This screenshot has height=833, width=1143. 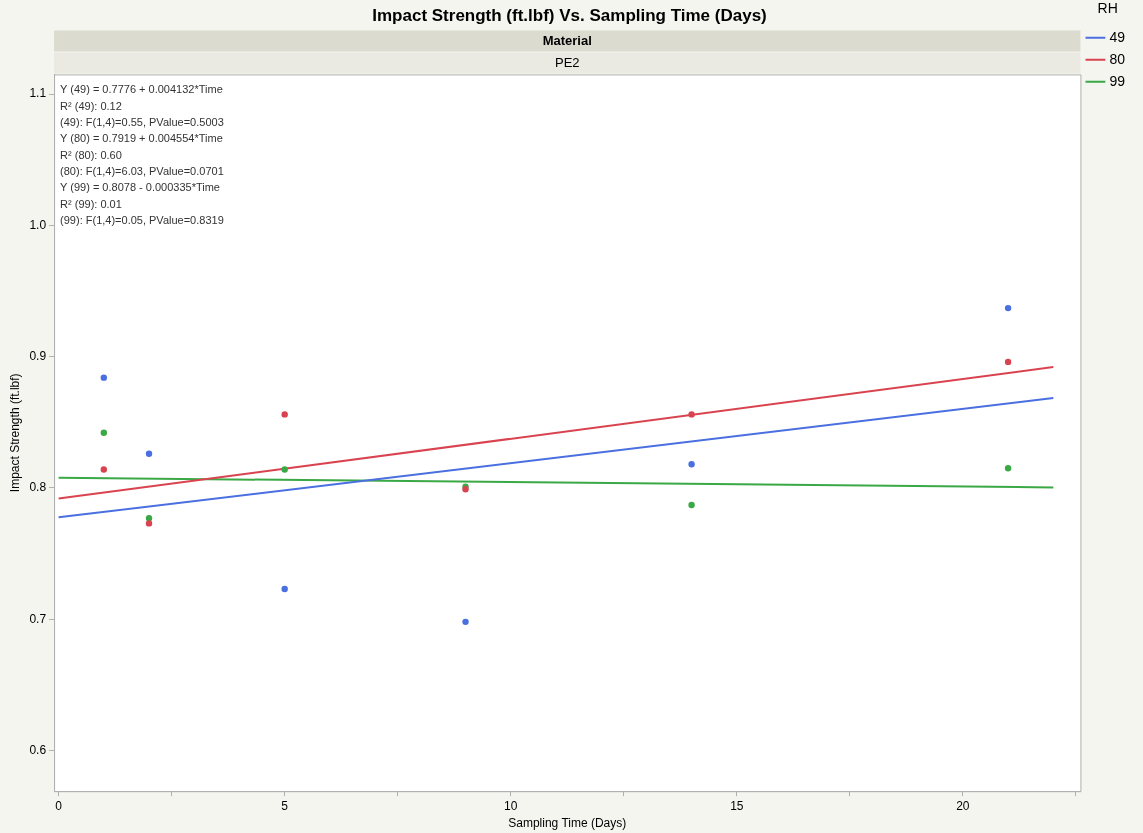 I want to click on annotation: (49): F(1,4)=0.55, PValue=0.5003, so click(x=142, y=122).